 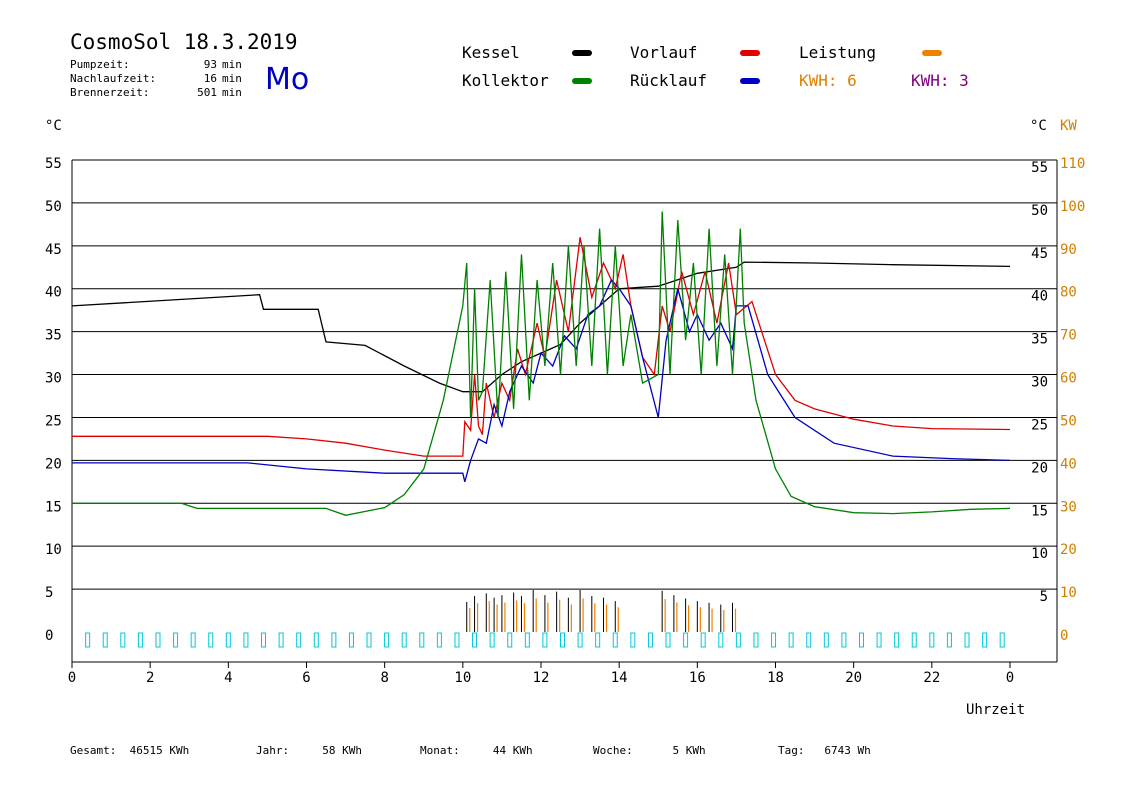 What do you see at coordinates (156, 64) in the screenshot?
I see `stat-pumpzeit: Pumpzeit: 93 min` at bounding box center [156, 64].